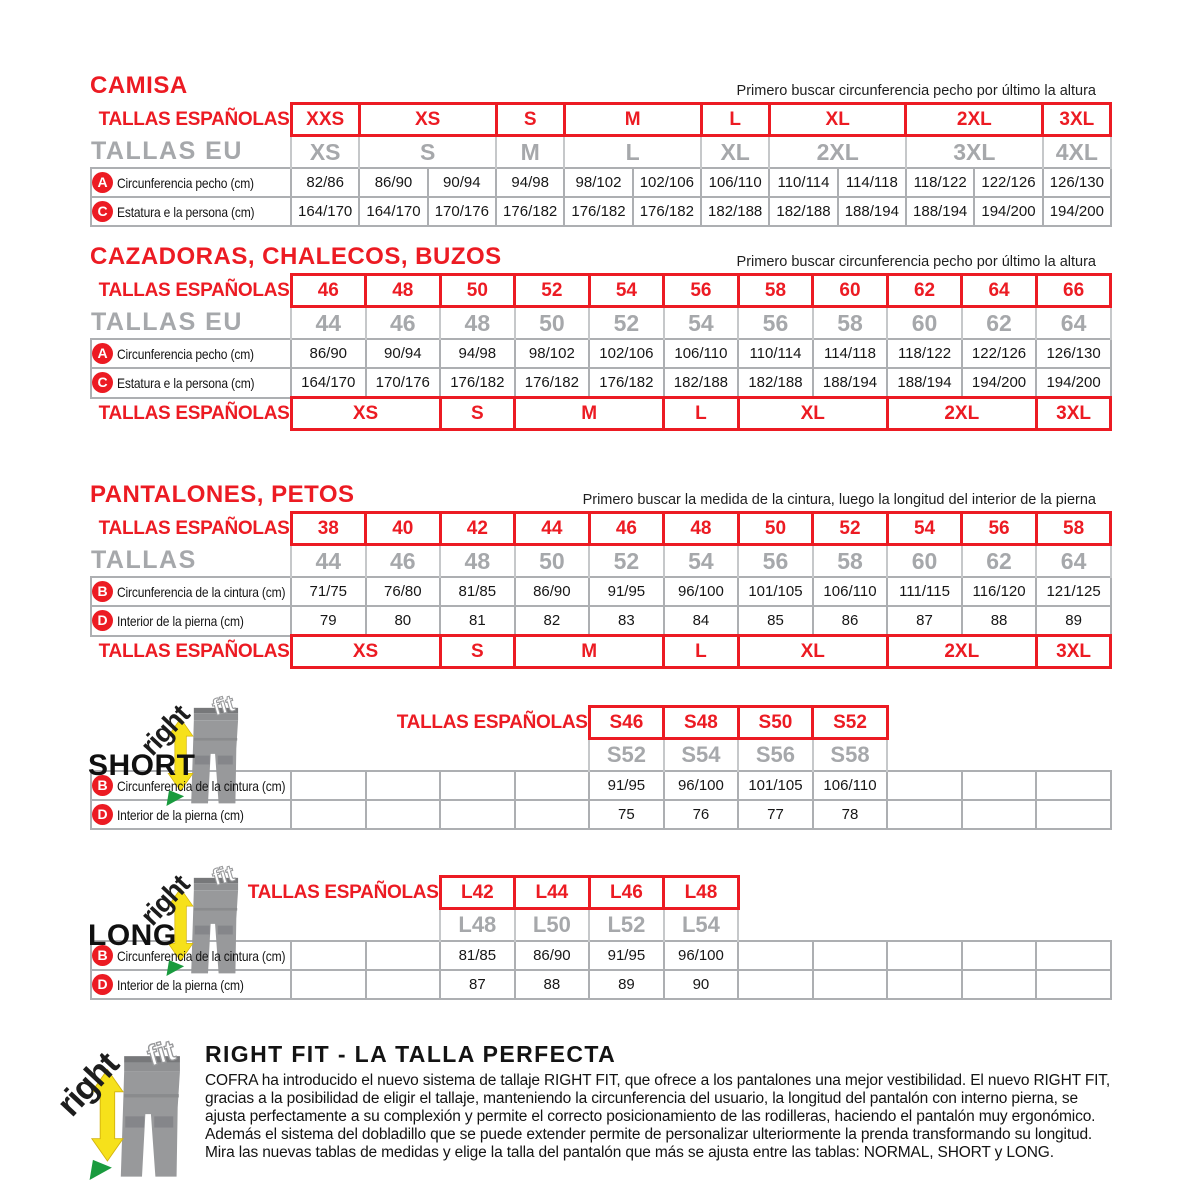 Image resolution: width=1200 pixels, height=1200 pixels. Describe the element at coordinates (167, 321) in the screenshot. I see `eu-sizes-label: TALLAS EU` at that location.